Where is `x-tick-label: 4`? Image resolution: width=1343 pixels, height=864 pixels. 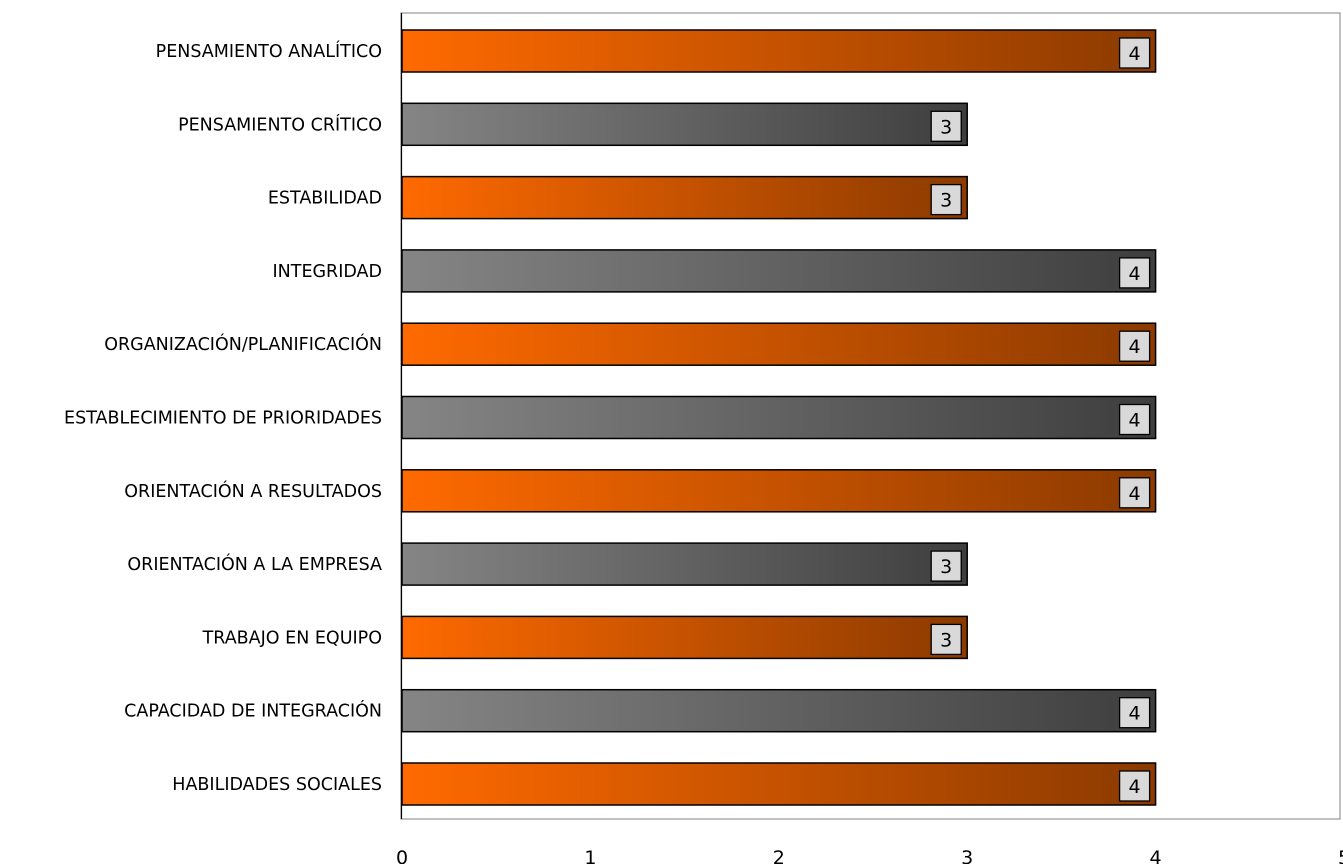 x-tick-label: 4 is located at coordinates (1156, 855).